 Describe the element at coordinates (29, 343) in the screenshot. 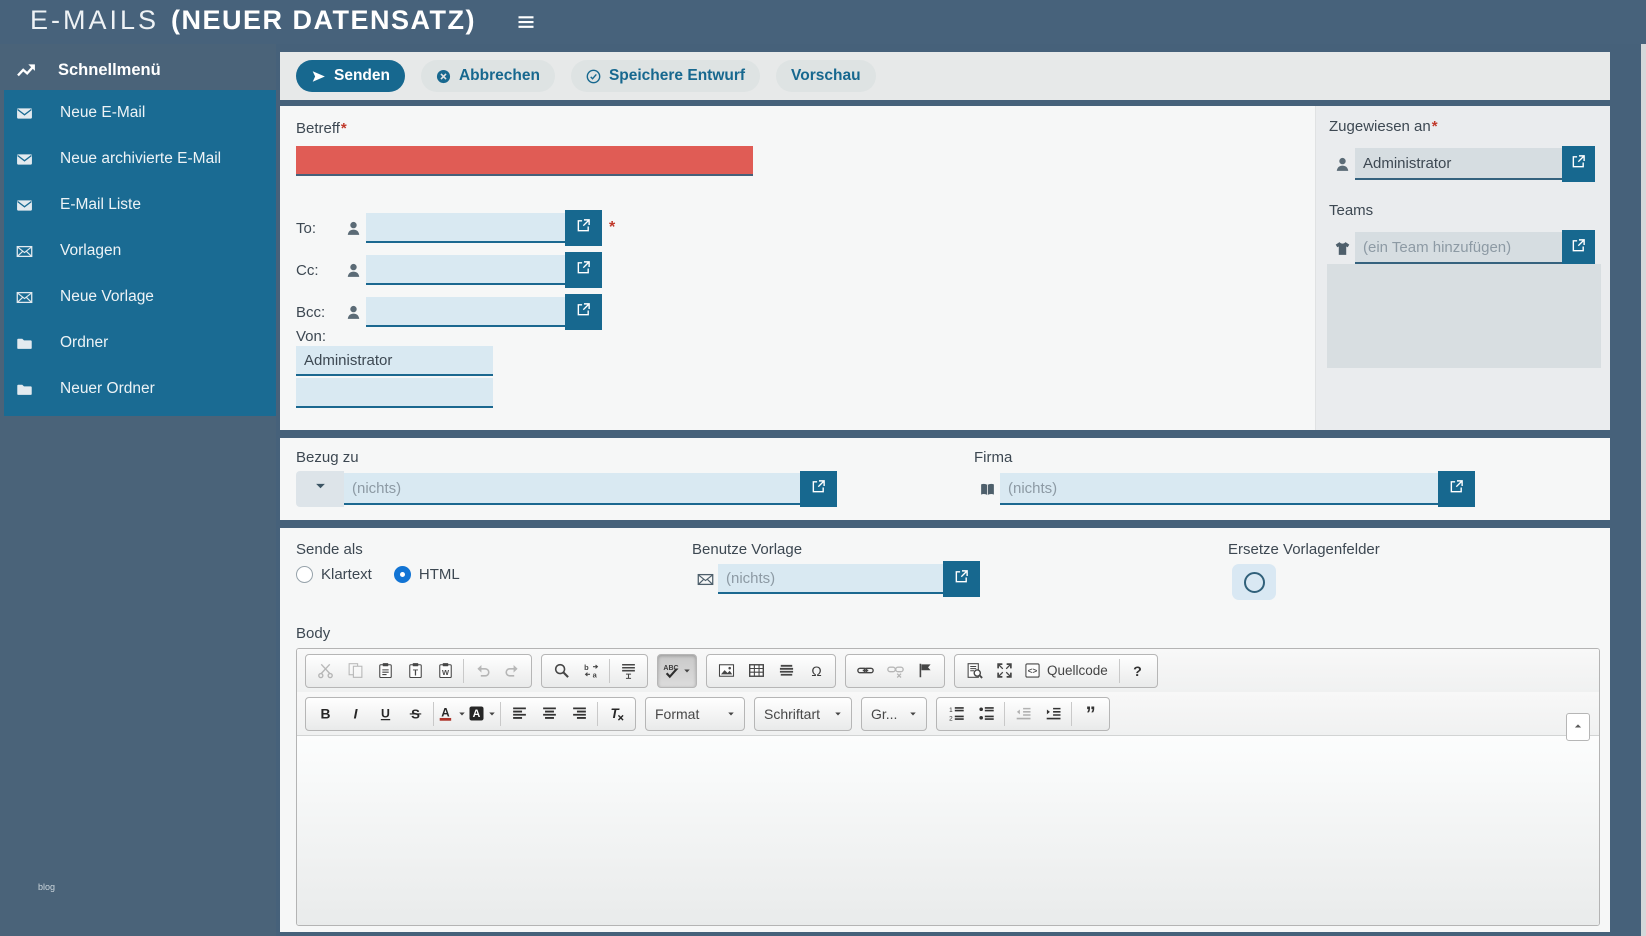

I see `folder-icon` at that location.